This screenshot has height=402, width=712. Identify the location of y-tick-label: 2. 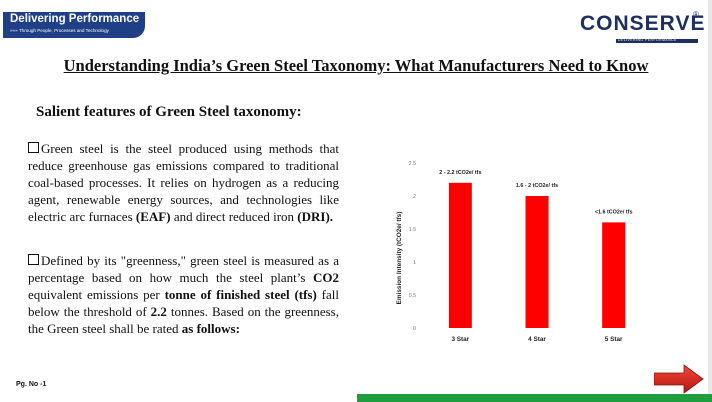
(414, 197).